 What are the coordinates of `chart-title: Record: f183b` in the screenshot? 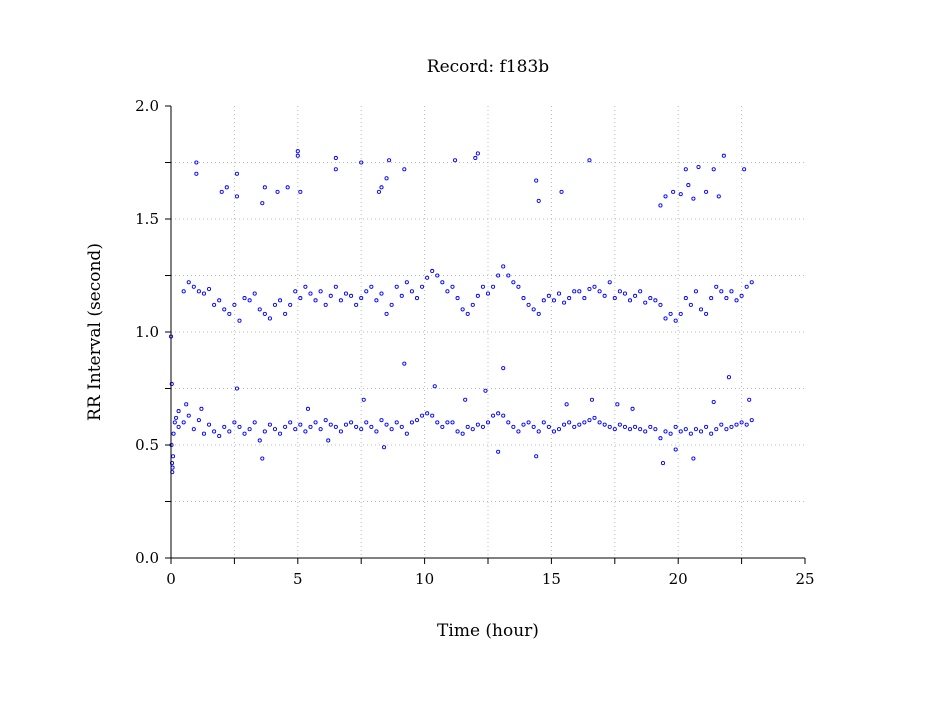 It's located at (488, 67).